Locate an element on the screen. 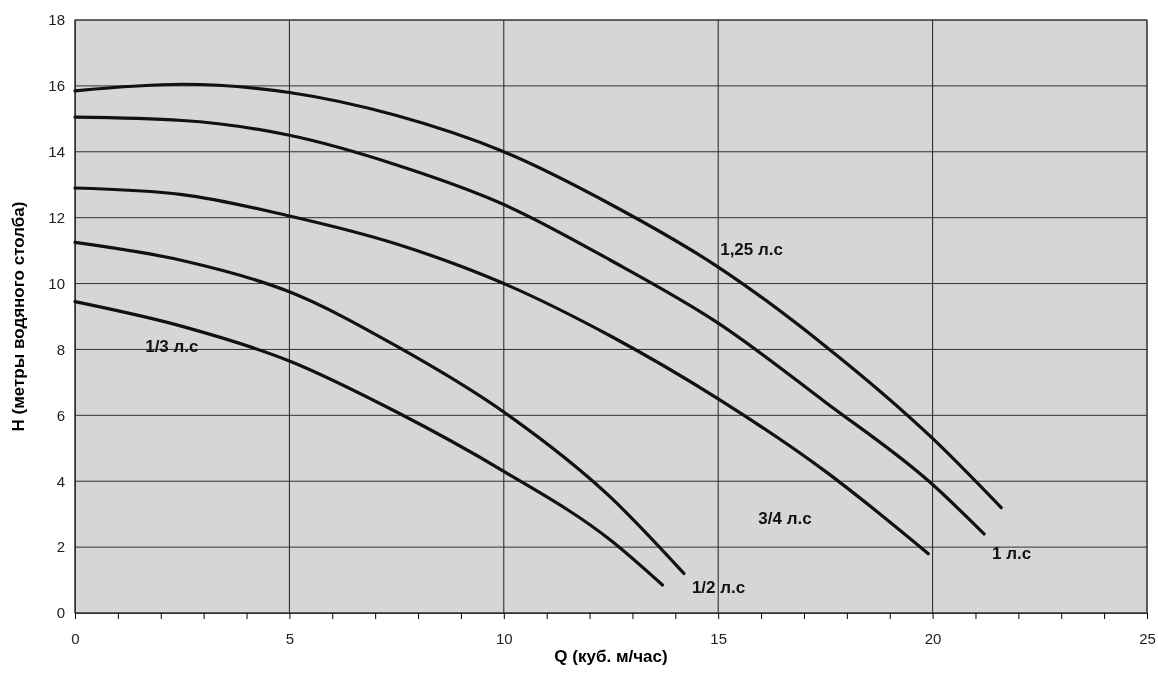  y-tick-label: 4 is located at coordinates (60, 481).